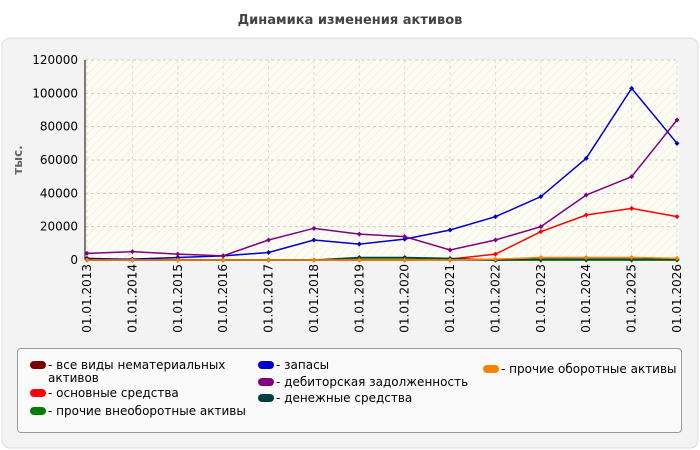  Describe the element at coordinates (450, 298) in the screenshot. I see `x-tick-label: 01.01.2021` at that location.